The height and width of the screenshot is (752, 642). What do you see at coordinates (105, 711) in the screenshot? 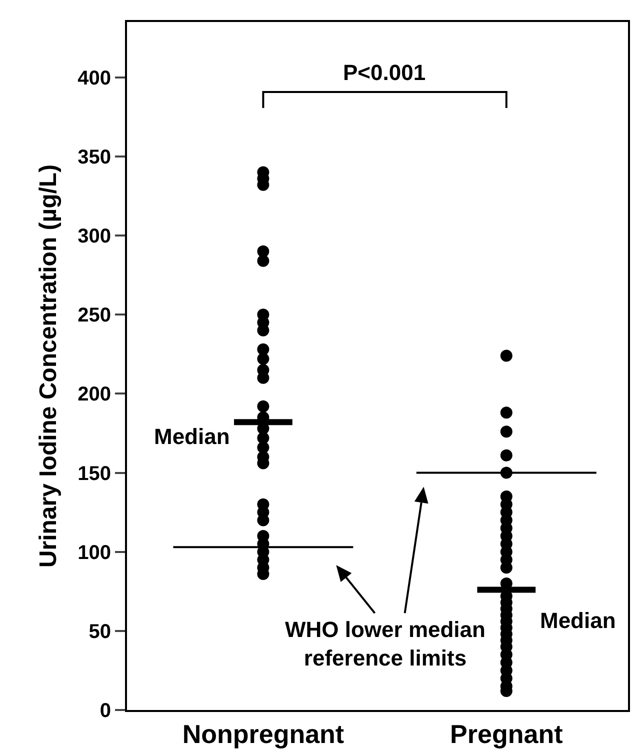
I see `y-tick-label: 0` at bounding box center [105, 711].